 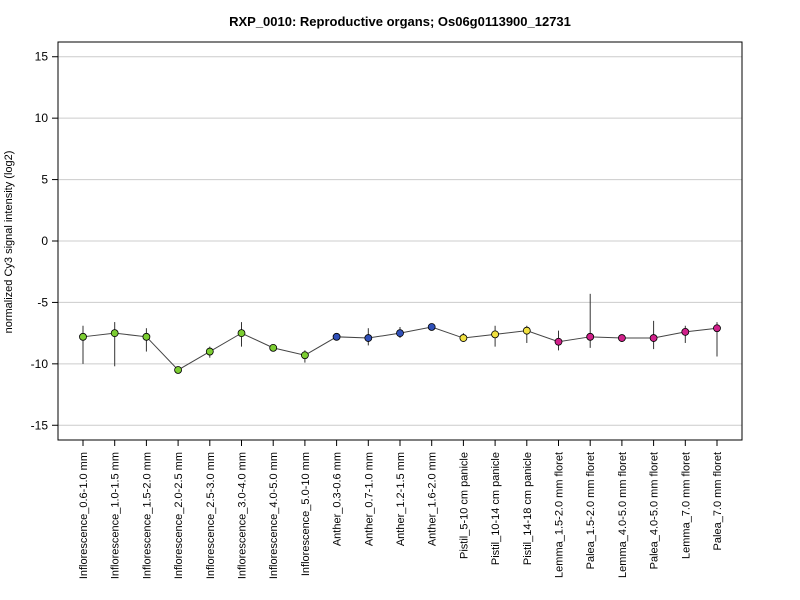 I want to click on x-tick-label: Inflorescence_2.5-3.0 mm, so click(x=211, y=515).